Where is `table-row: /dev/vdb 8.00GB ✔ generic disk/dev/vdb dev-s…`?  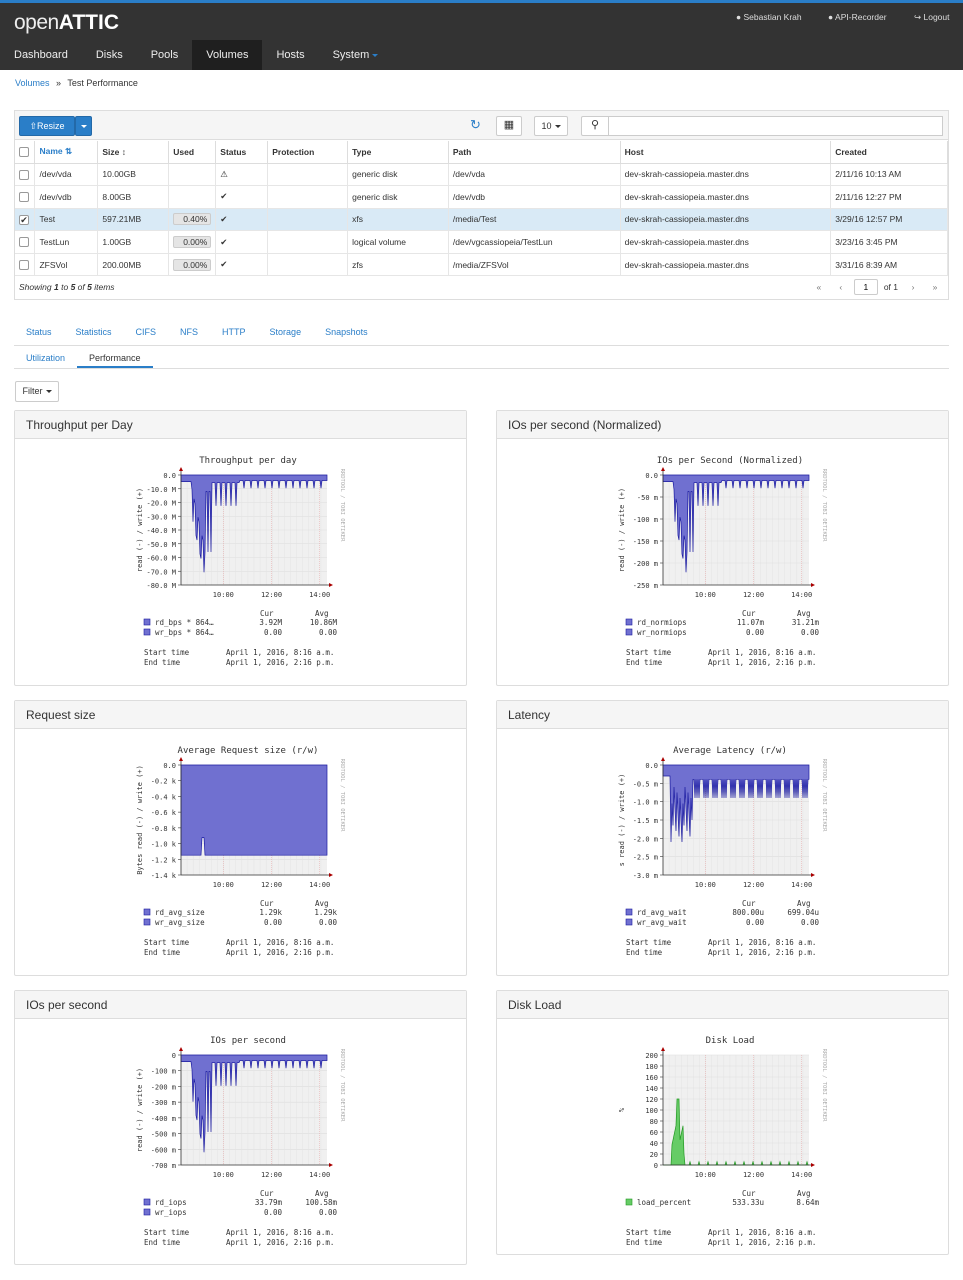 table-row: /dev/vdb 8.00GB ✔ generic disk/dev/vdb dev-s… is located at coordinates (481, 197).